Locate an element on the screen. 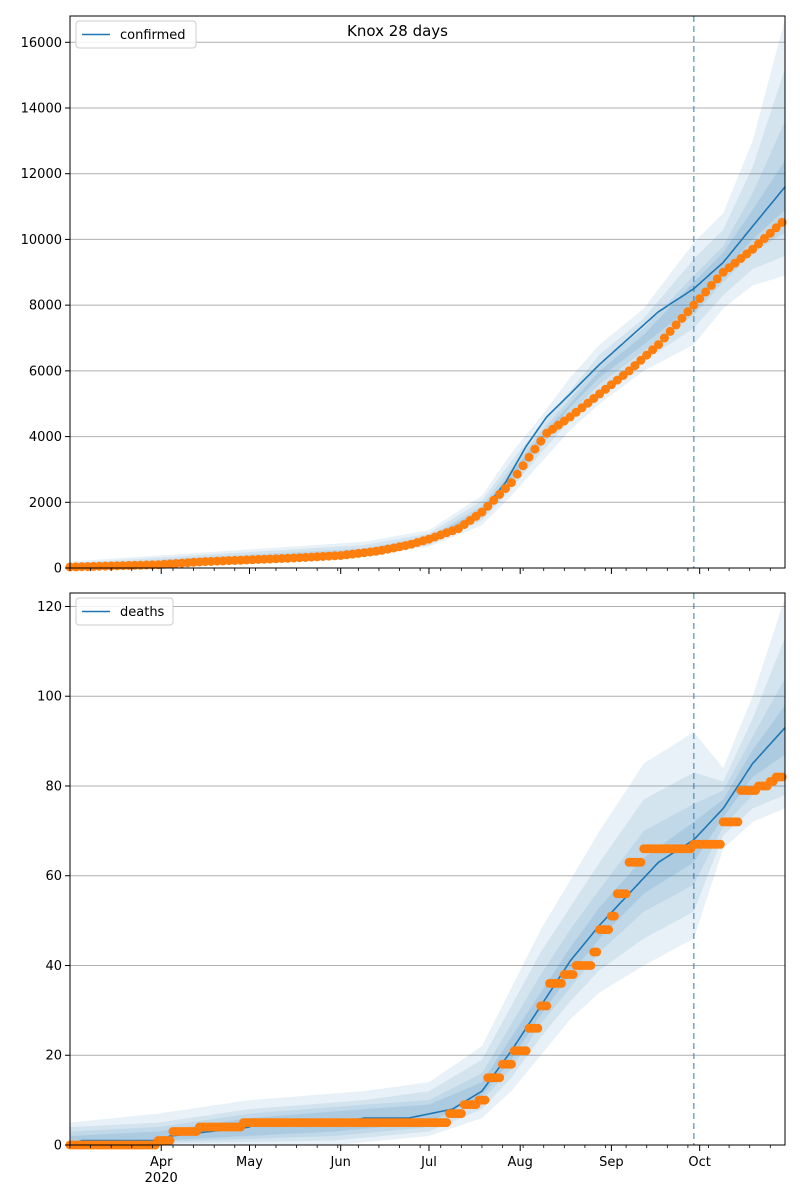 The image size is (800, 1200). confirmed-ytick-label: 14000 is located at coordinates (41, 109).